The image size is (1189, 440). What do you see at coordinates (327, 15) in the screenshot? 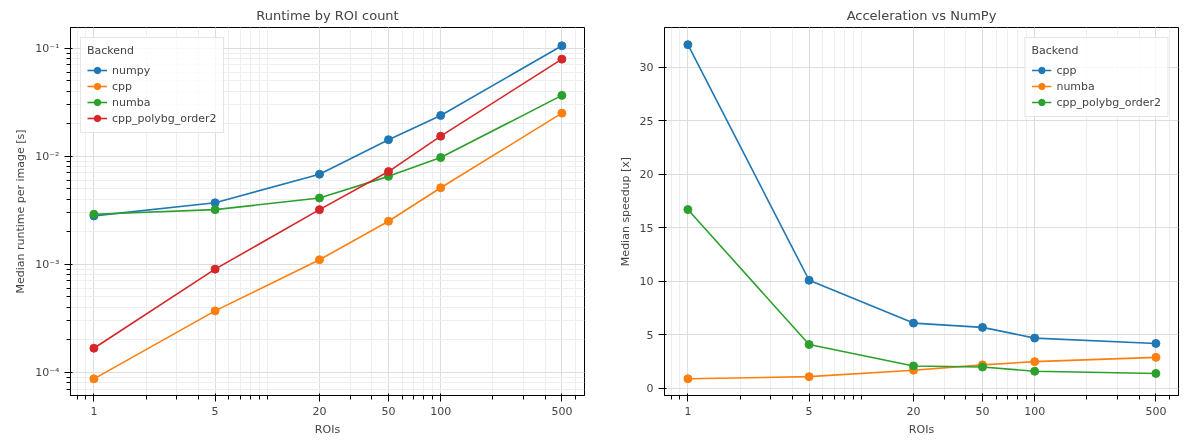
I see `chart-title: Runtime by ROI count` at bounding box center [327, 15].